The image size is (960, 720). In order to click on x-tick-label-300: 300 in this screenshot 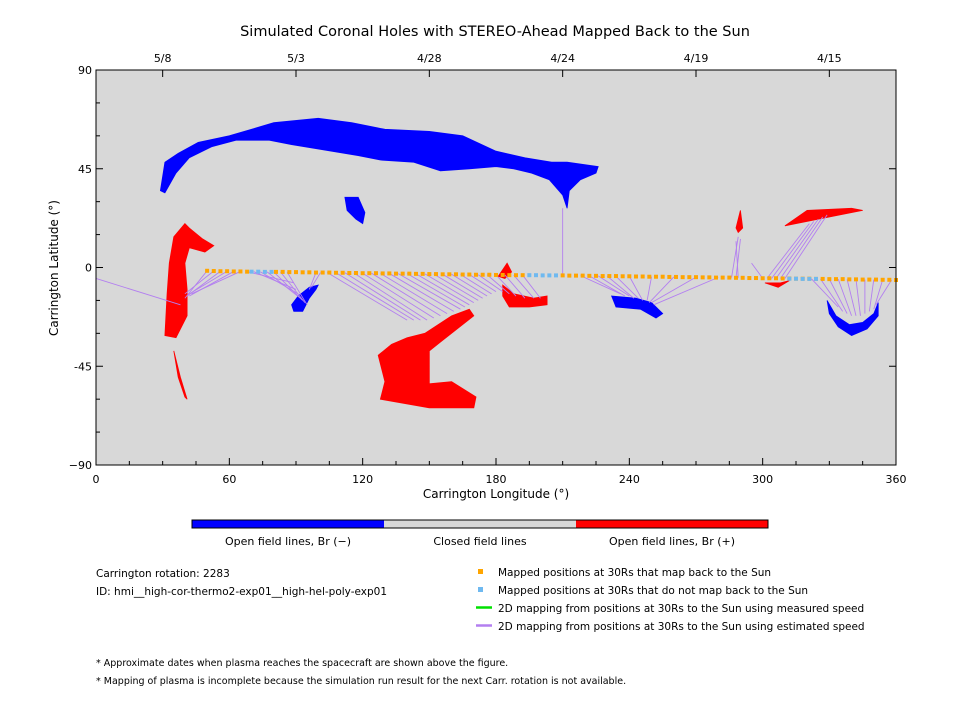, I will do `click(762, 479)`.